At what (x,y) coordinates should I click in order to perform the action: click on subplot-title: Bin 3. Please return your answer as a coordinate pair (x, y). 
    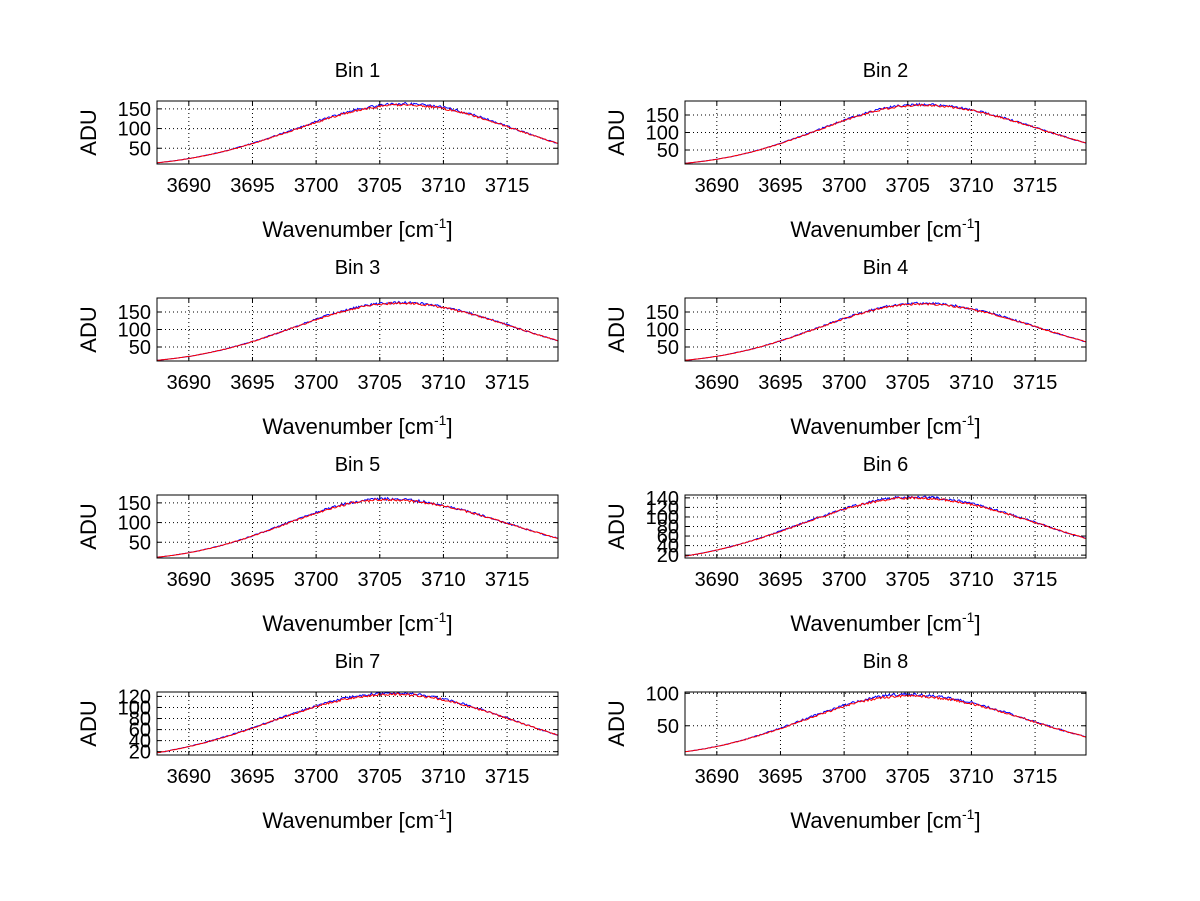
    Looking at the image, I should click on (358, 268).